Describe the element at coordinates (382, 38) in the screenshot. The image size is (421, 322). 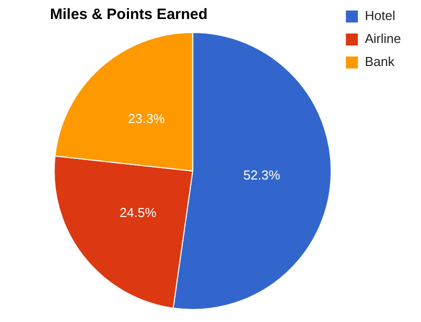
I see `legend-label: Airline` at that location.